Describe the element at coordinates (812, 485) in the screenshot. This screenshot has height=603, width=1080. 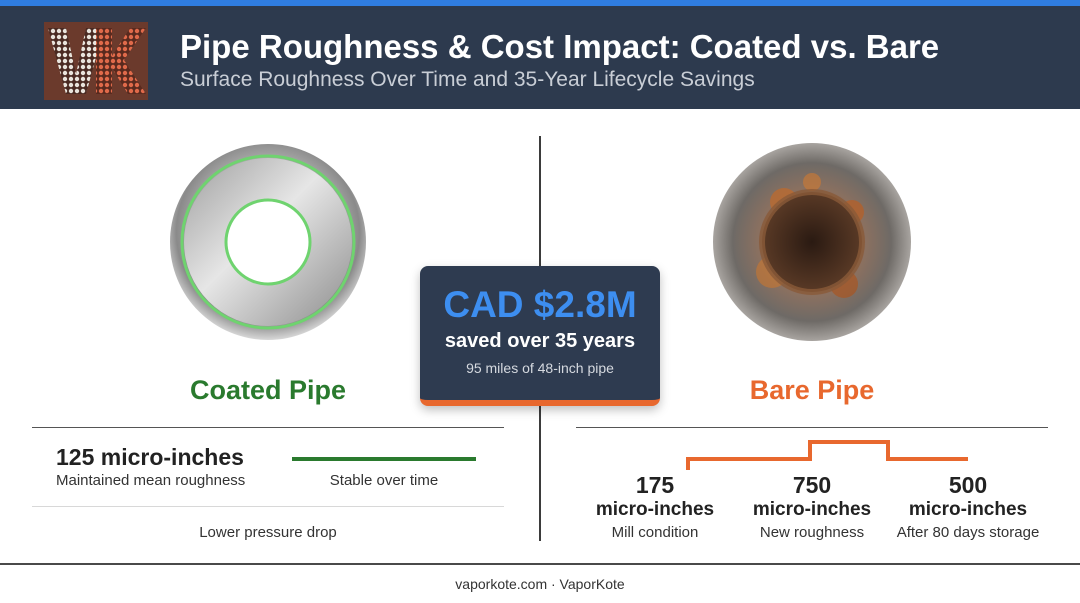
I see `bare-stage-value: 750` at that location.